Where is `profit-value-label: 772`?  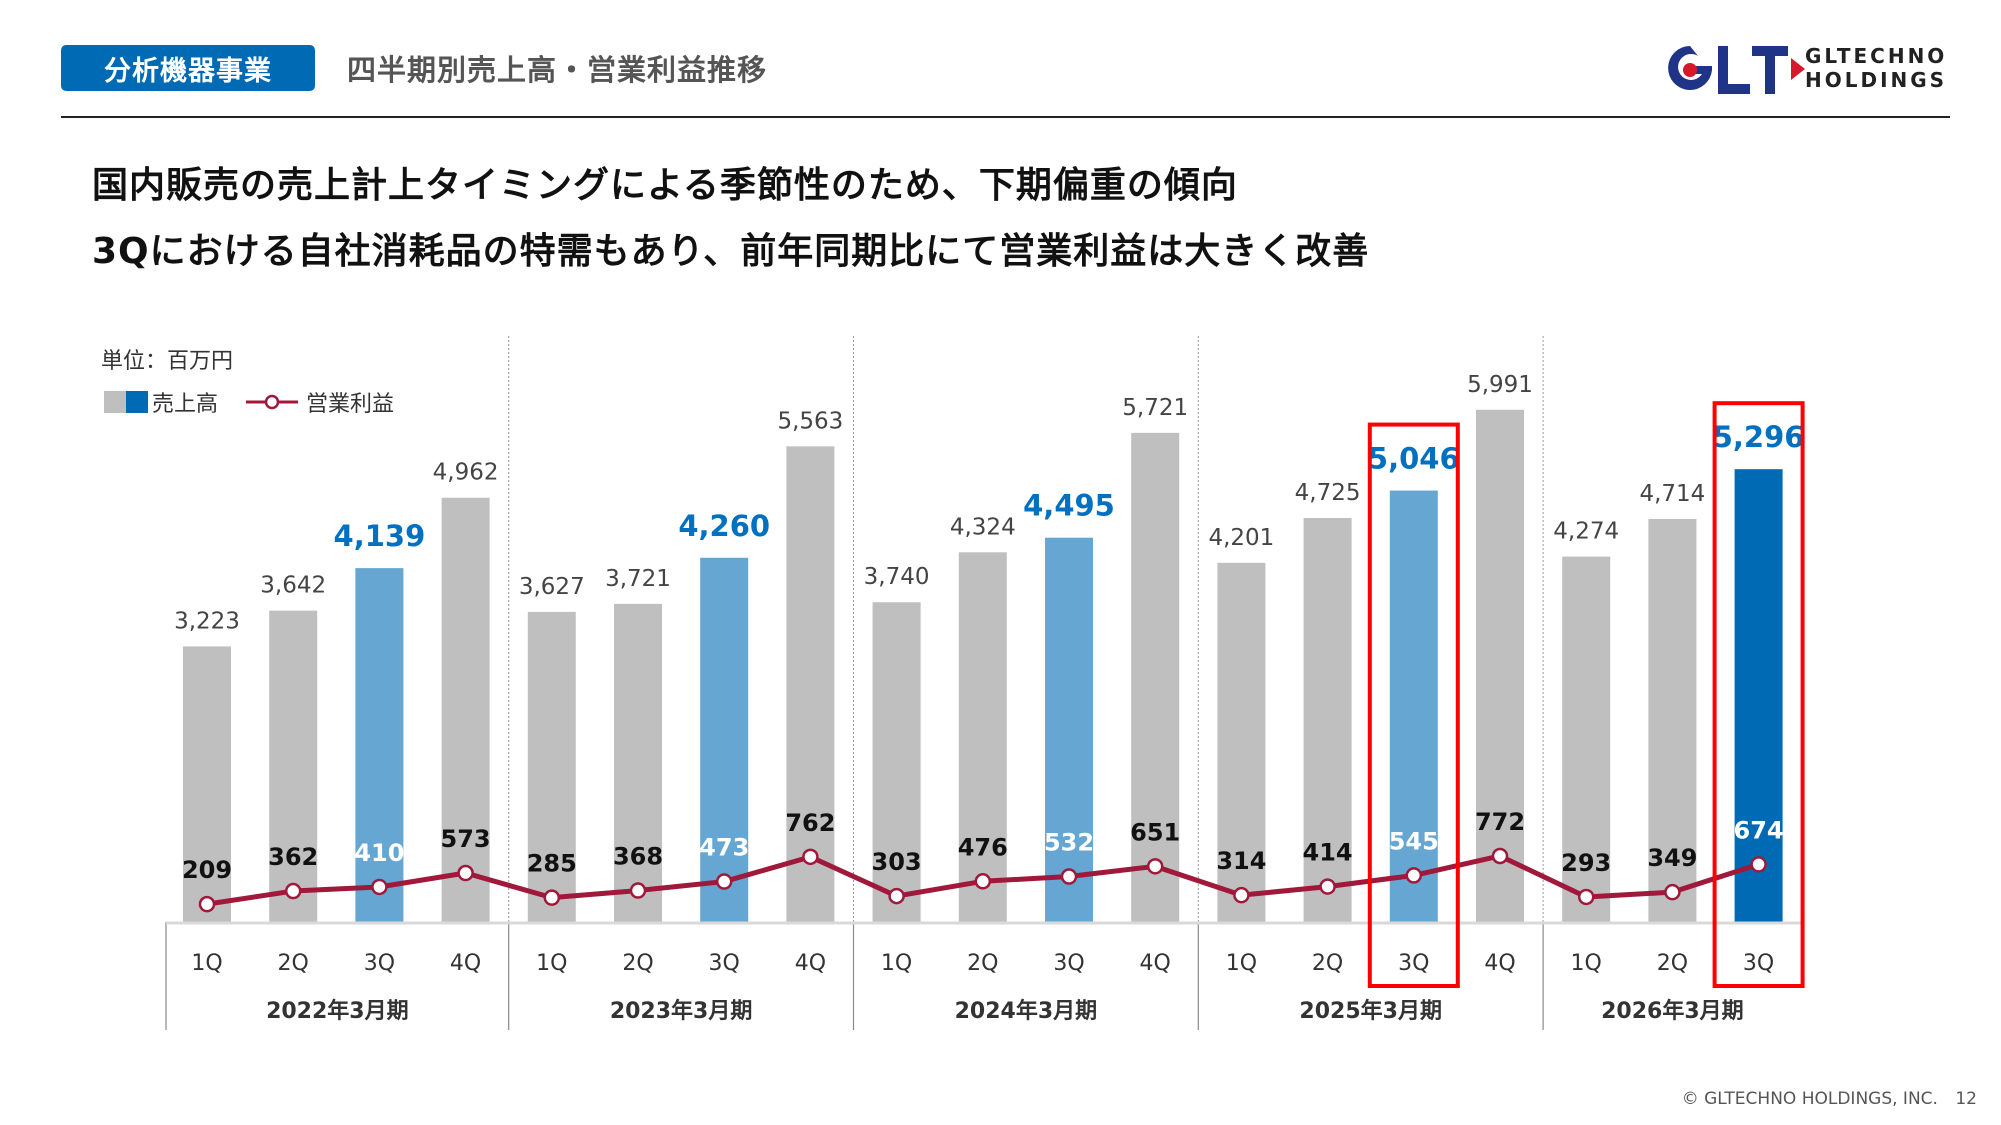 profit-value-label: 772 is located at coordinates (1500, 822).